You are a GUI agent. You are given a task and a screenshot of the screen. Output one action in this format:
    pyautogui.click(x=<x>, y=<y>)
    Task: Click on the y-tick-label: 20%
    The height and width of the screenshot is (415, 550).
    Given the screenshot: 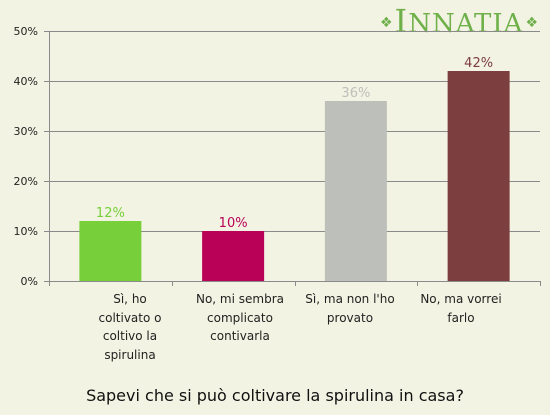 What is the action you would take?
    pyautogui.click(x=26, y=181)
    